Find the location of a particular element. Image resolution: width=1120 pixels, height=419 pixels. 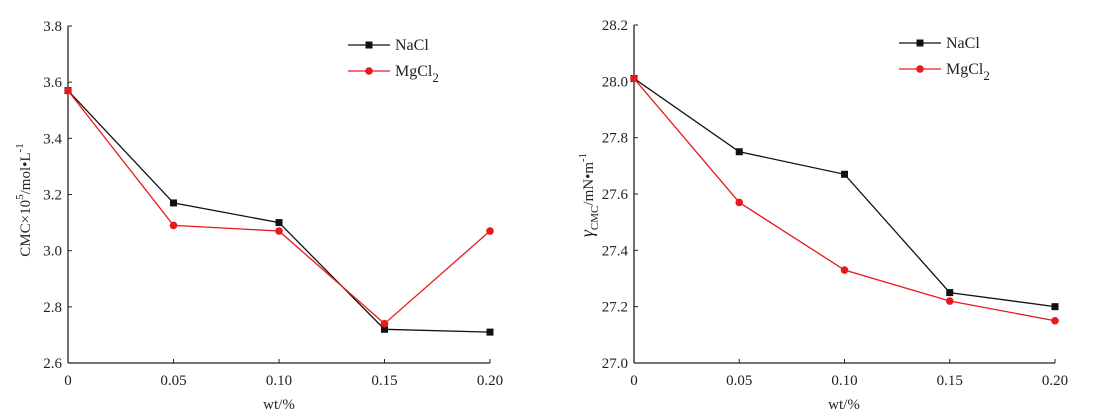

y-tick-label: 2.8 is located at coordinates (52, 308).